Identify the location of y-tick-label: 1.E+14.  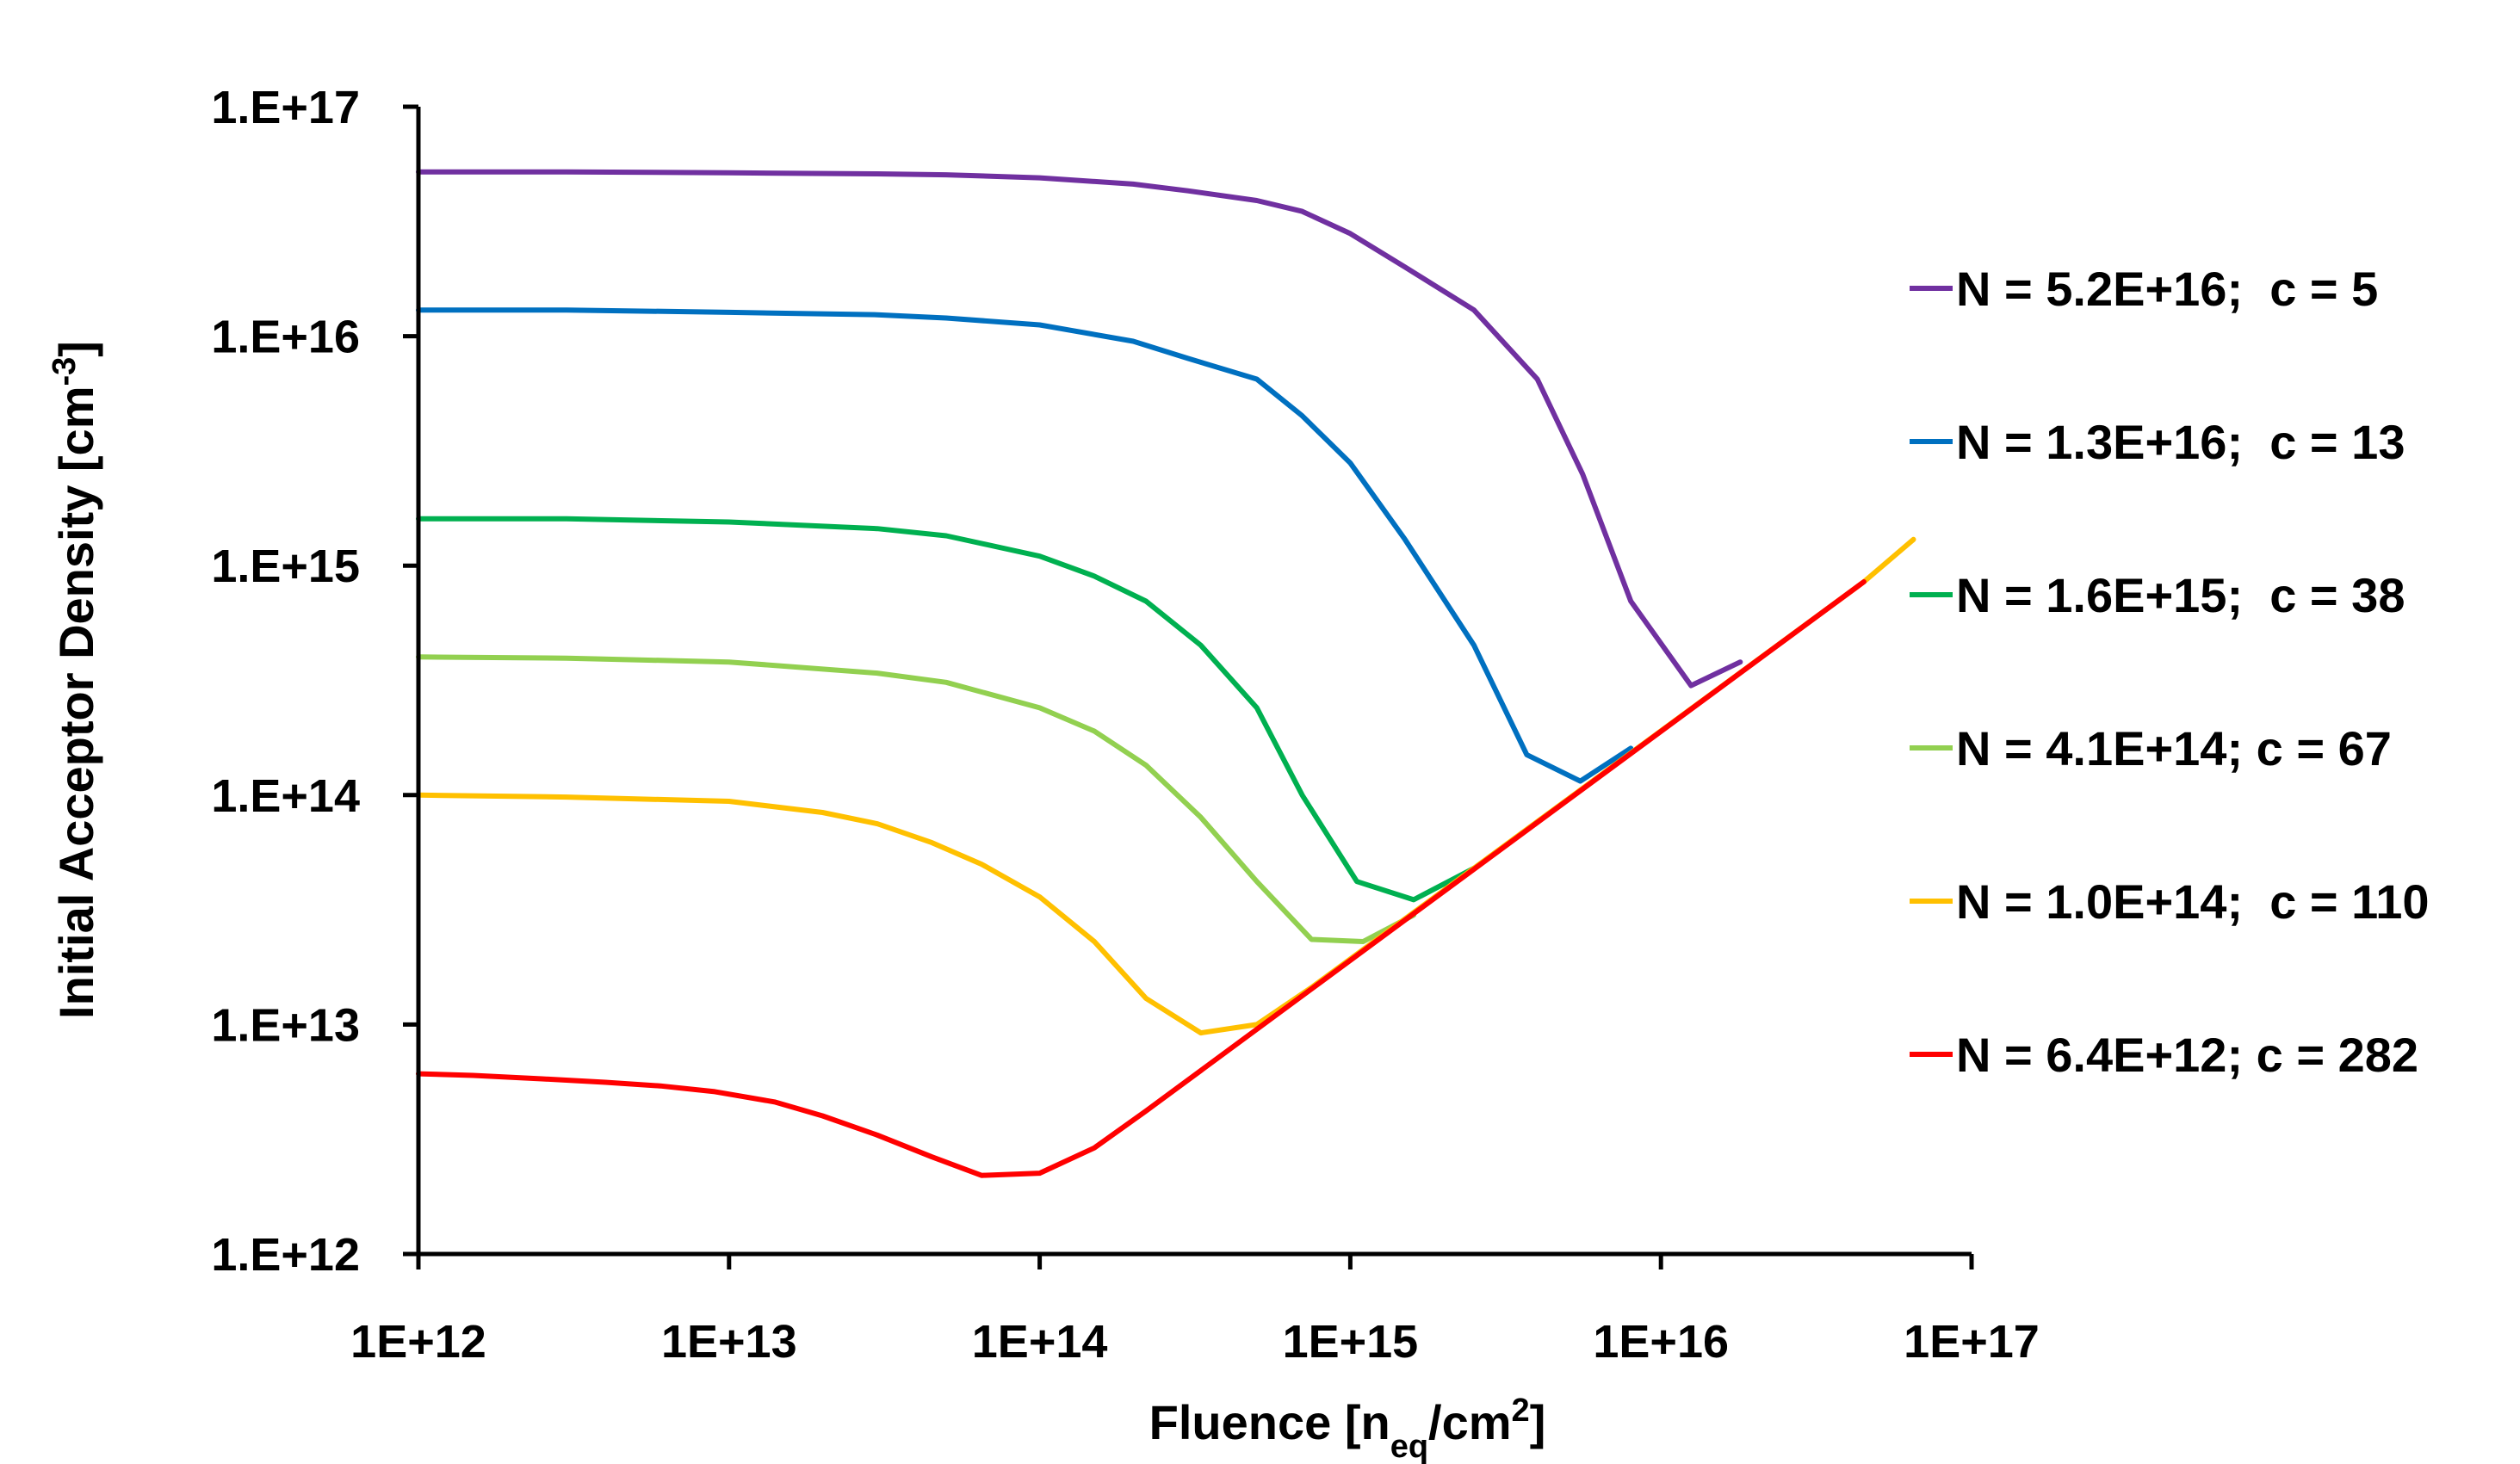
(286, 796).